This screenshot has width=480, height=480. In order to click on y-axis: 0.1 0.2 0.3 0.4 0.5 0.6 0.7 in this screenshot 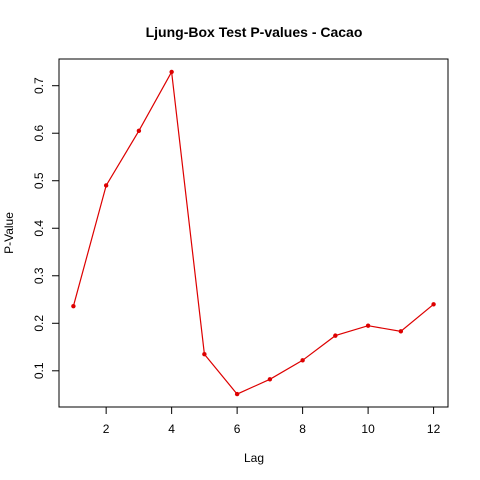, I will do `click(45, 228)`.